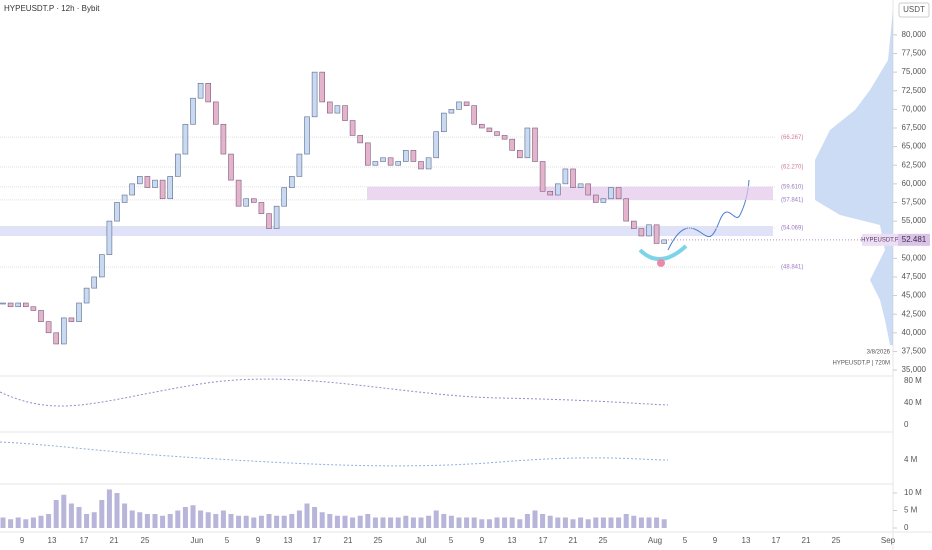  I want to click on currency: USDT, so click(914, 9).